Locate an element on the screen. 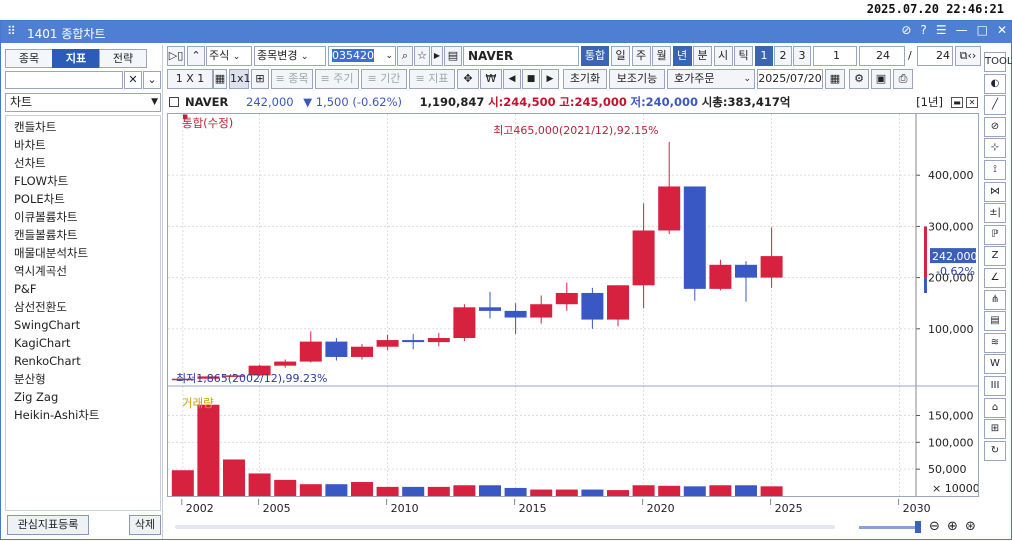  close-icon: ✕ is located at coordinates (1001, 30).